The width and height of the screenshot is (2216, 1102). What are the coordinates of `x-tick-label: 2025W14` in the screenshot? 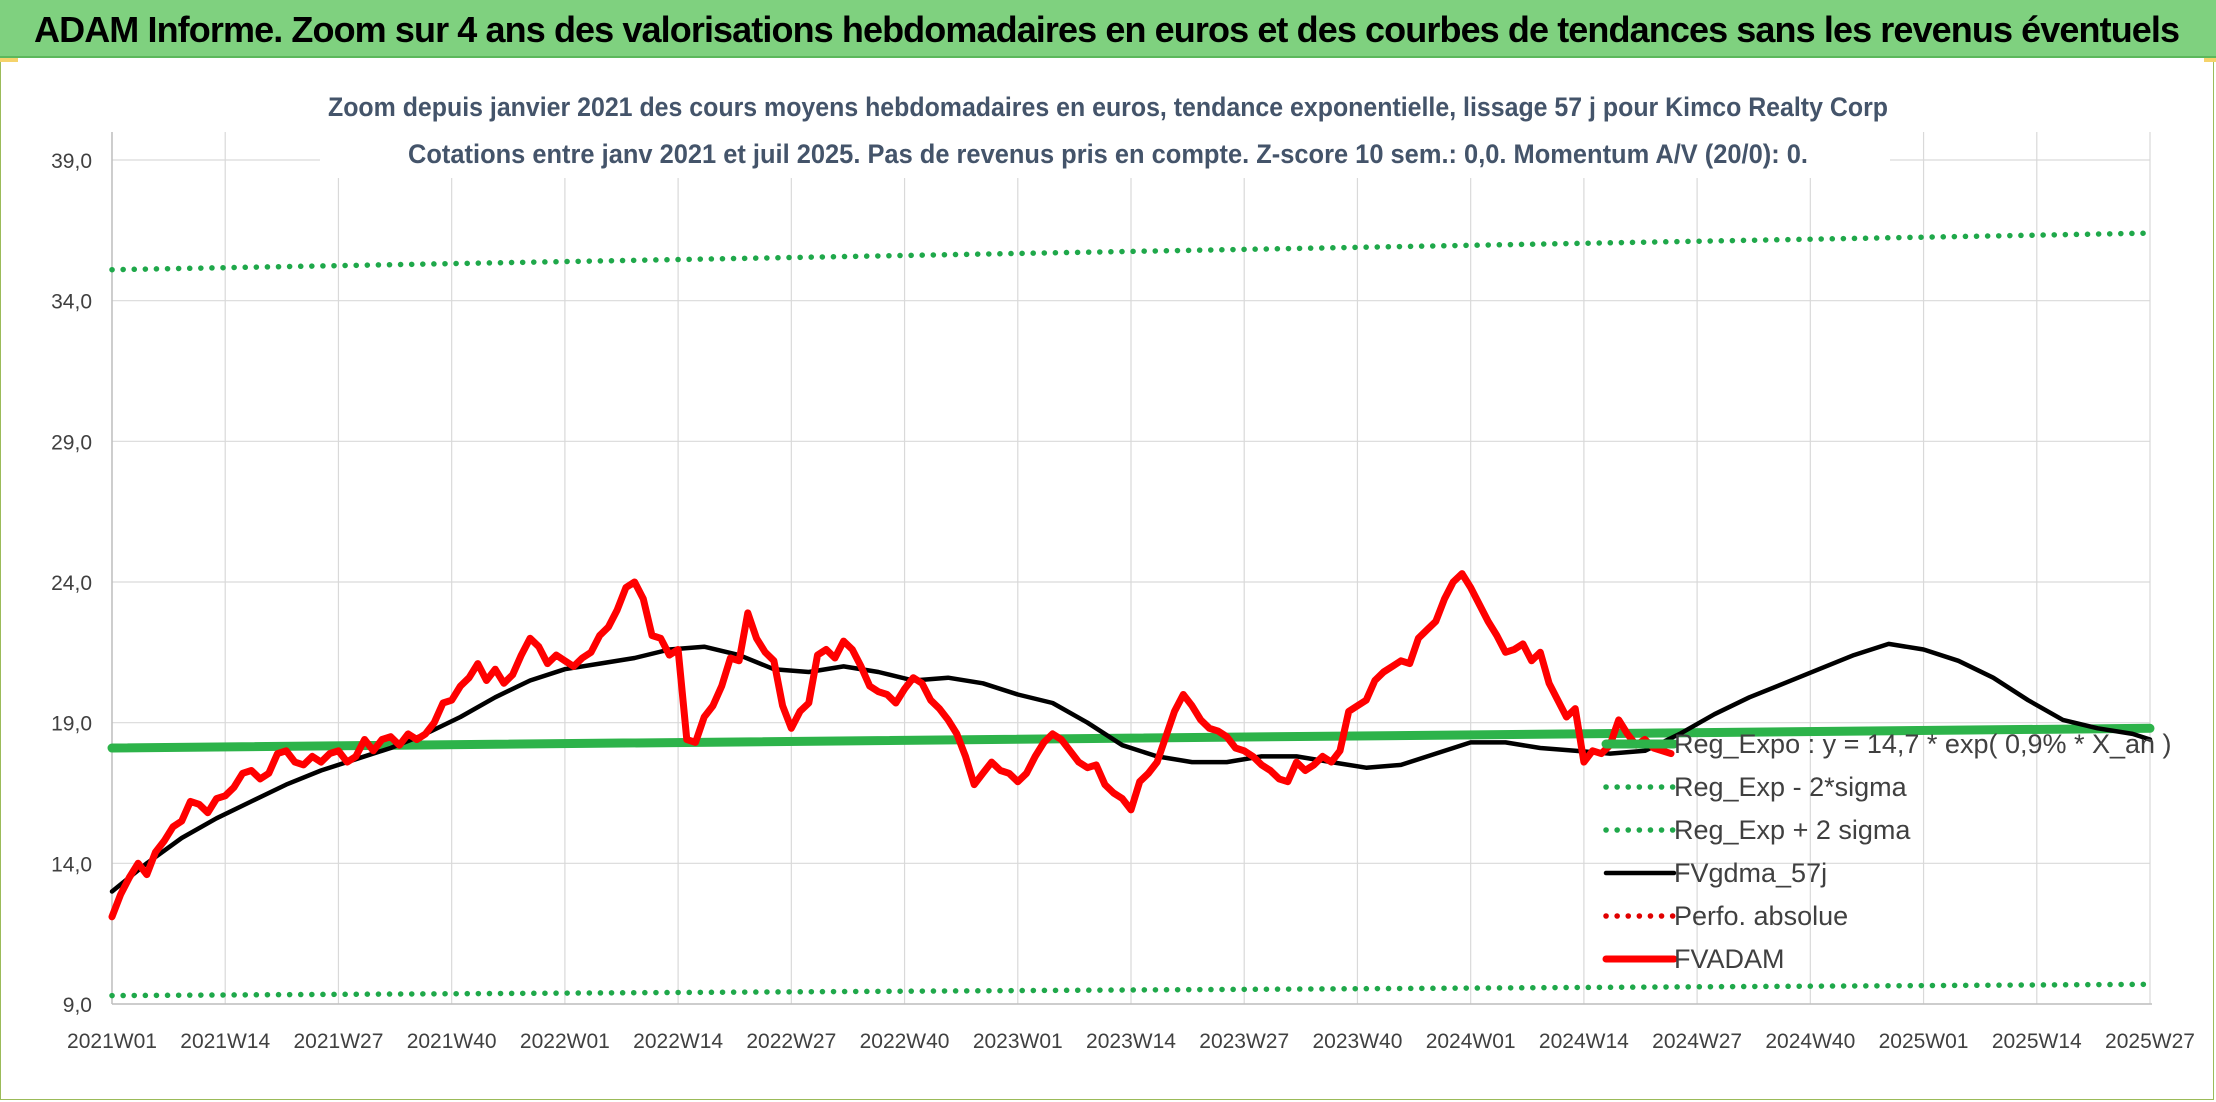 It's located at (2037, 1041).